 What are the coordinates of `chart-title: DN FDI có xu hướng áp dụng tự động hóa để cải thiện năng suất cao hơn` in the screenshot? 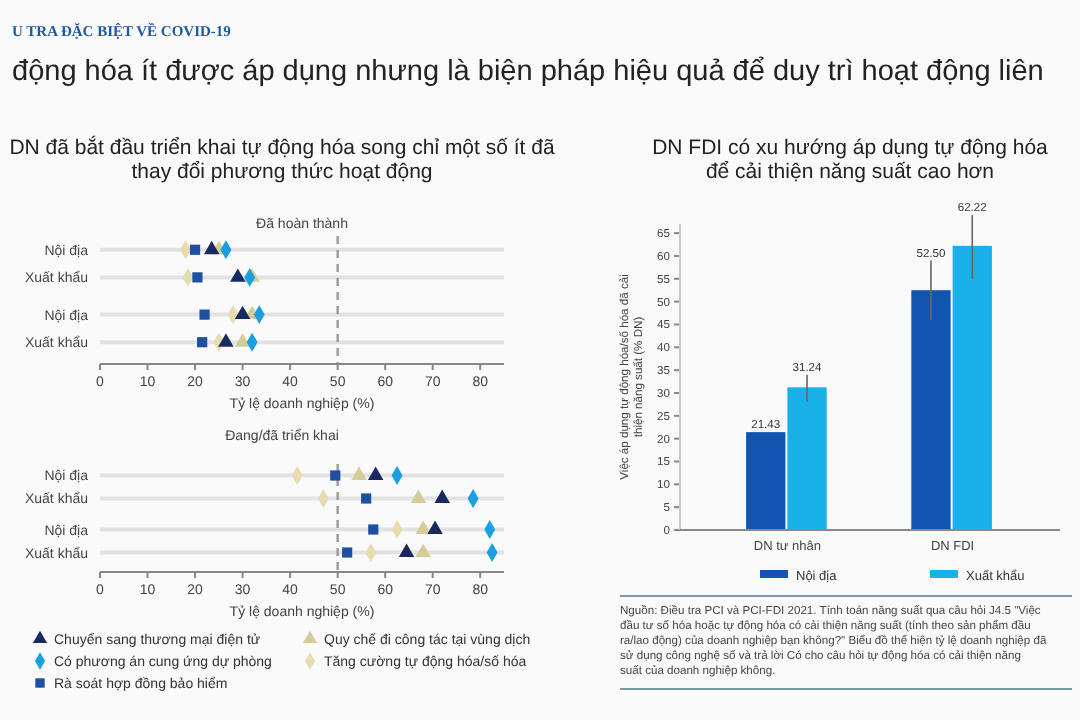 It's located at (850, 160).